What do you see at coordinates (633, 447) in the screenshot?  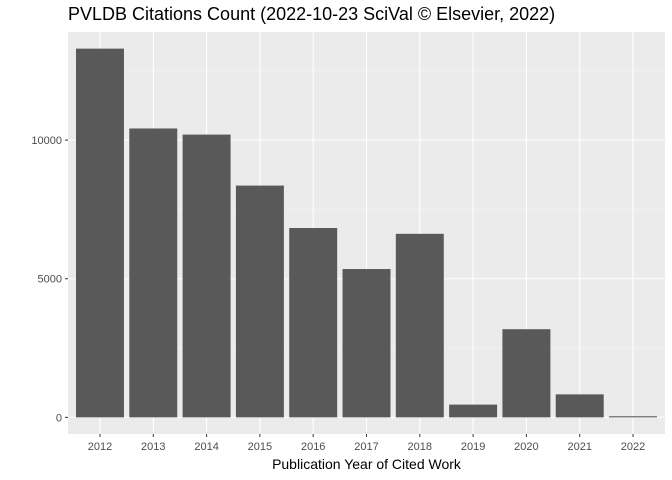 I see `x-tick-label: 2022` at bounding box center [633, 447].